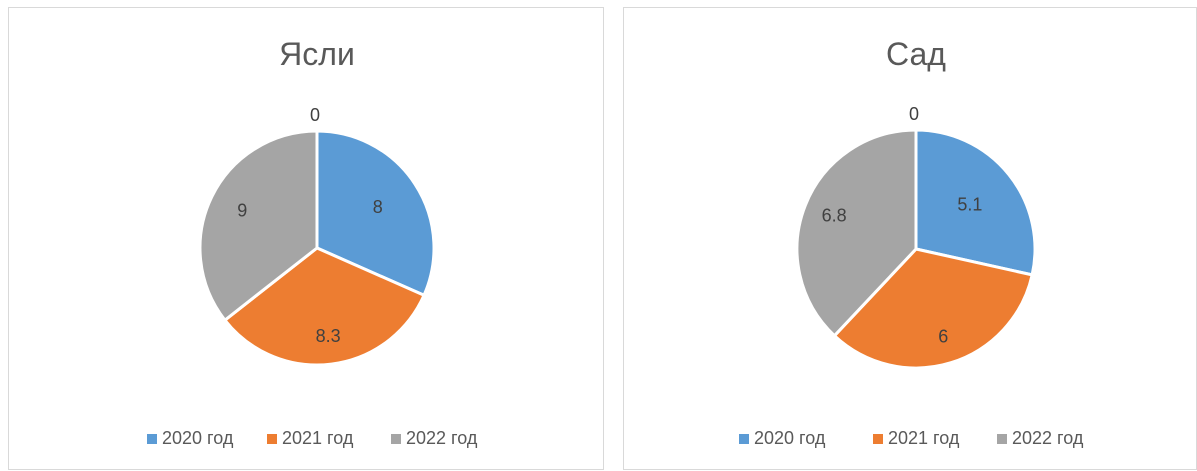 The width and height of the screenshot is (1197, 471). I want to click on data-label-2021: 6, so click(943, 336).